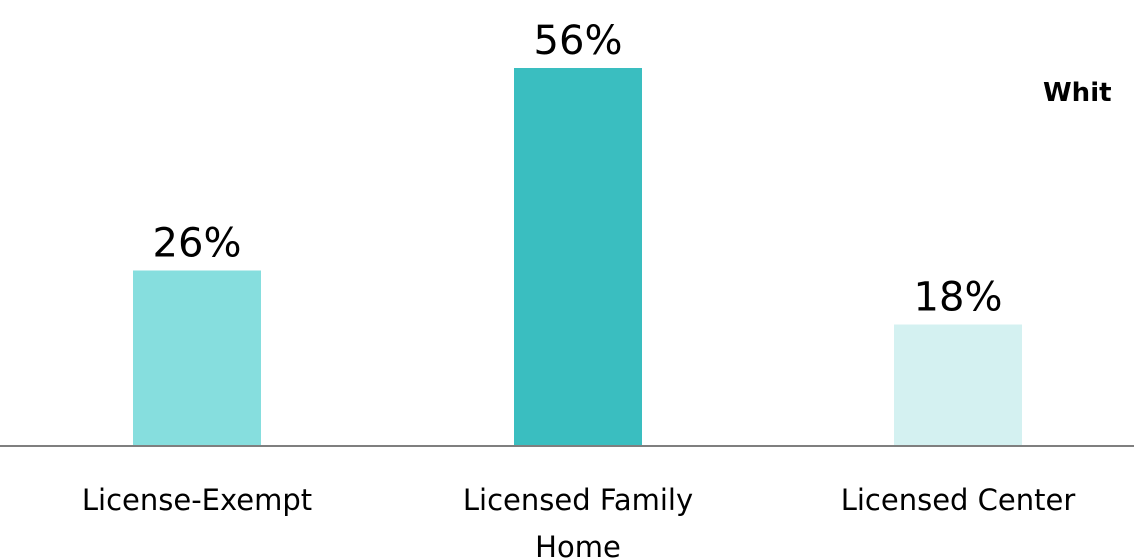 The width and height of the screenshot is (1134, 559). I want to click on chart-title: Whit, so click(1077, 93).